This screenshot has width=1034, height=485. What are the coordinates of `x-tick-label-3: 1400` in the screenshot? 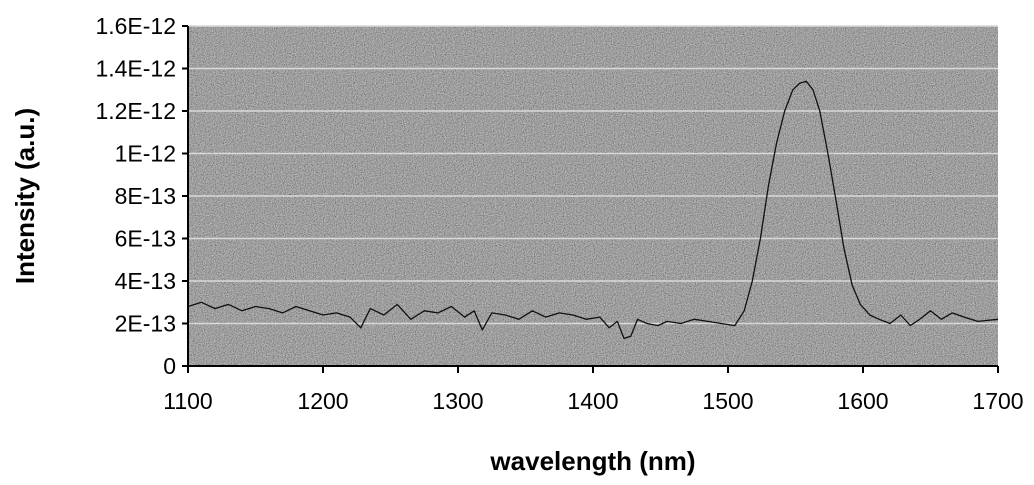 It's located at (592, 401).